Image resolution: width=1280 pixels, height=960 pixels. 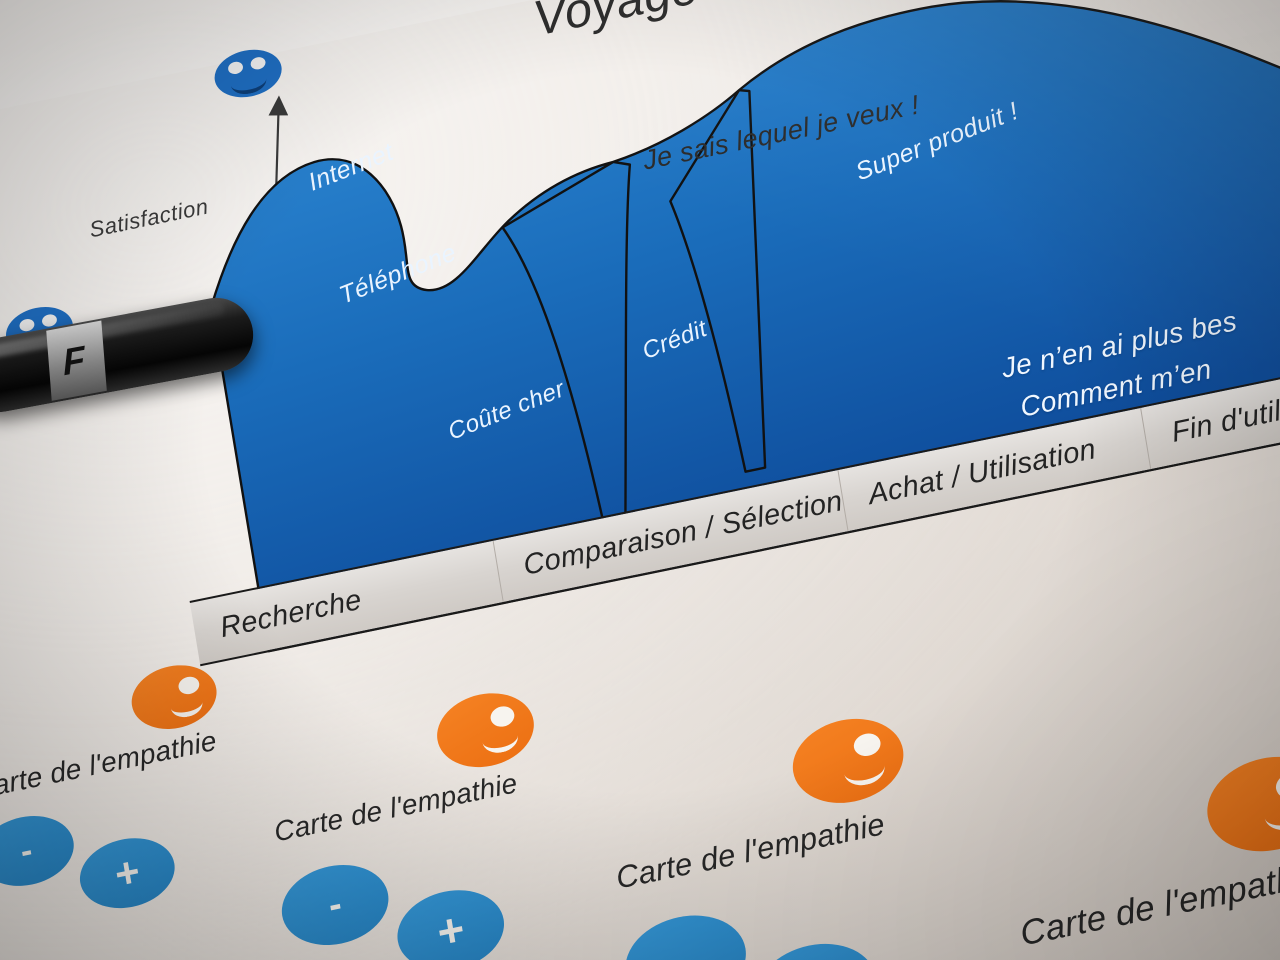 I want to click on pen-tip-letter: F, so click(x=74, y=361).